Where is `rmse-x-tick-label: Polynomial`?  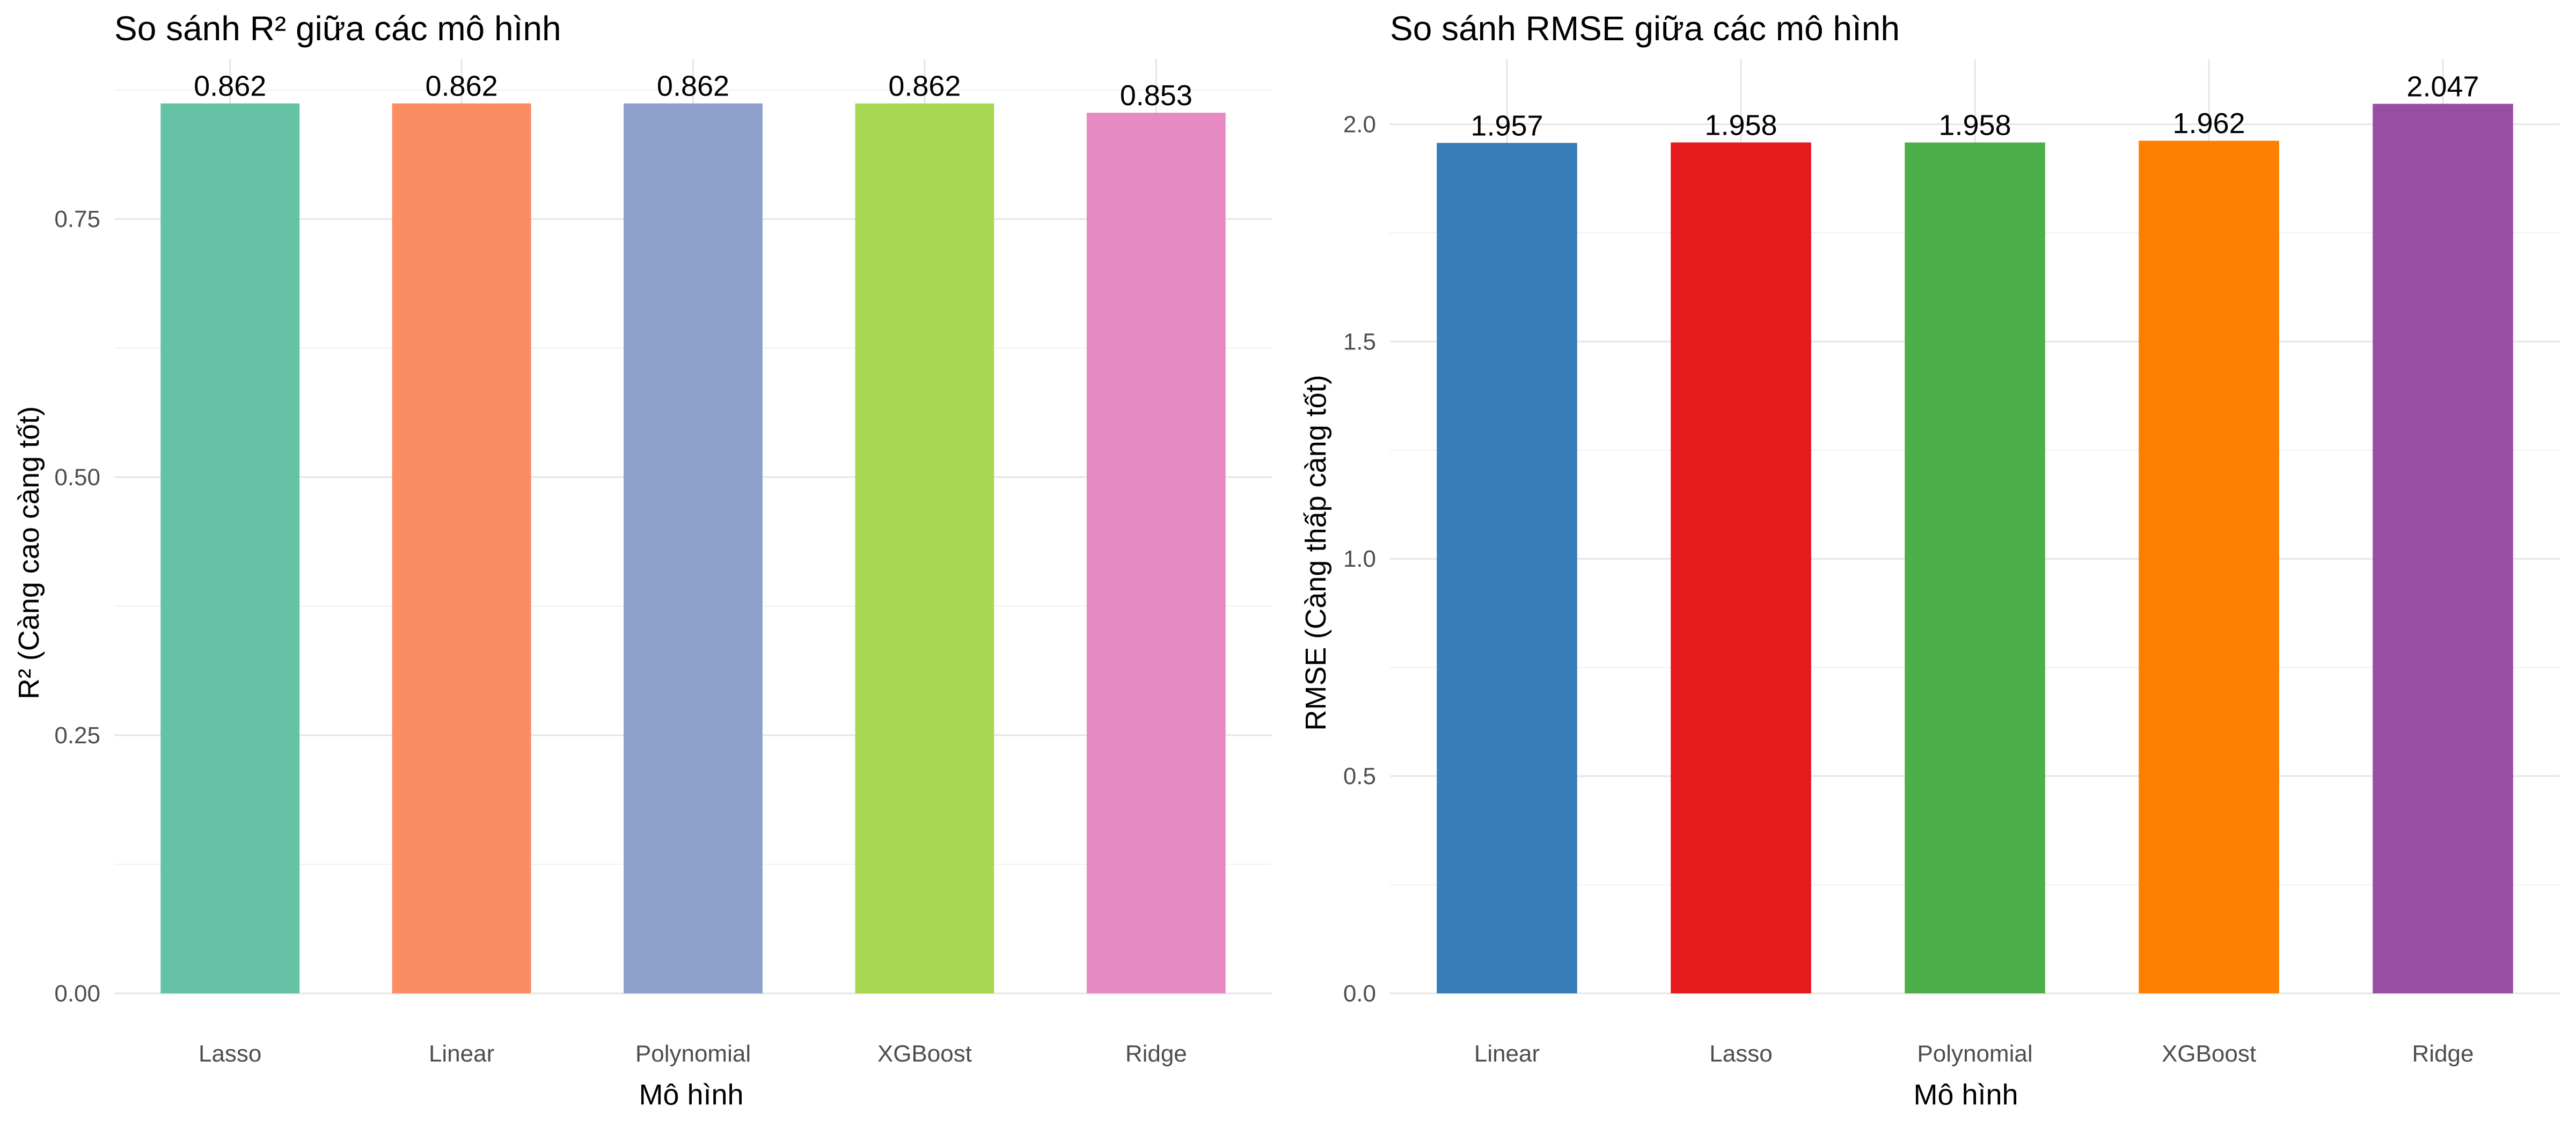 rmse-x-tick-label: Polynomial is located at coordinates (1974, 1054).